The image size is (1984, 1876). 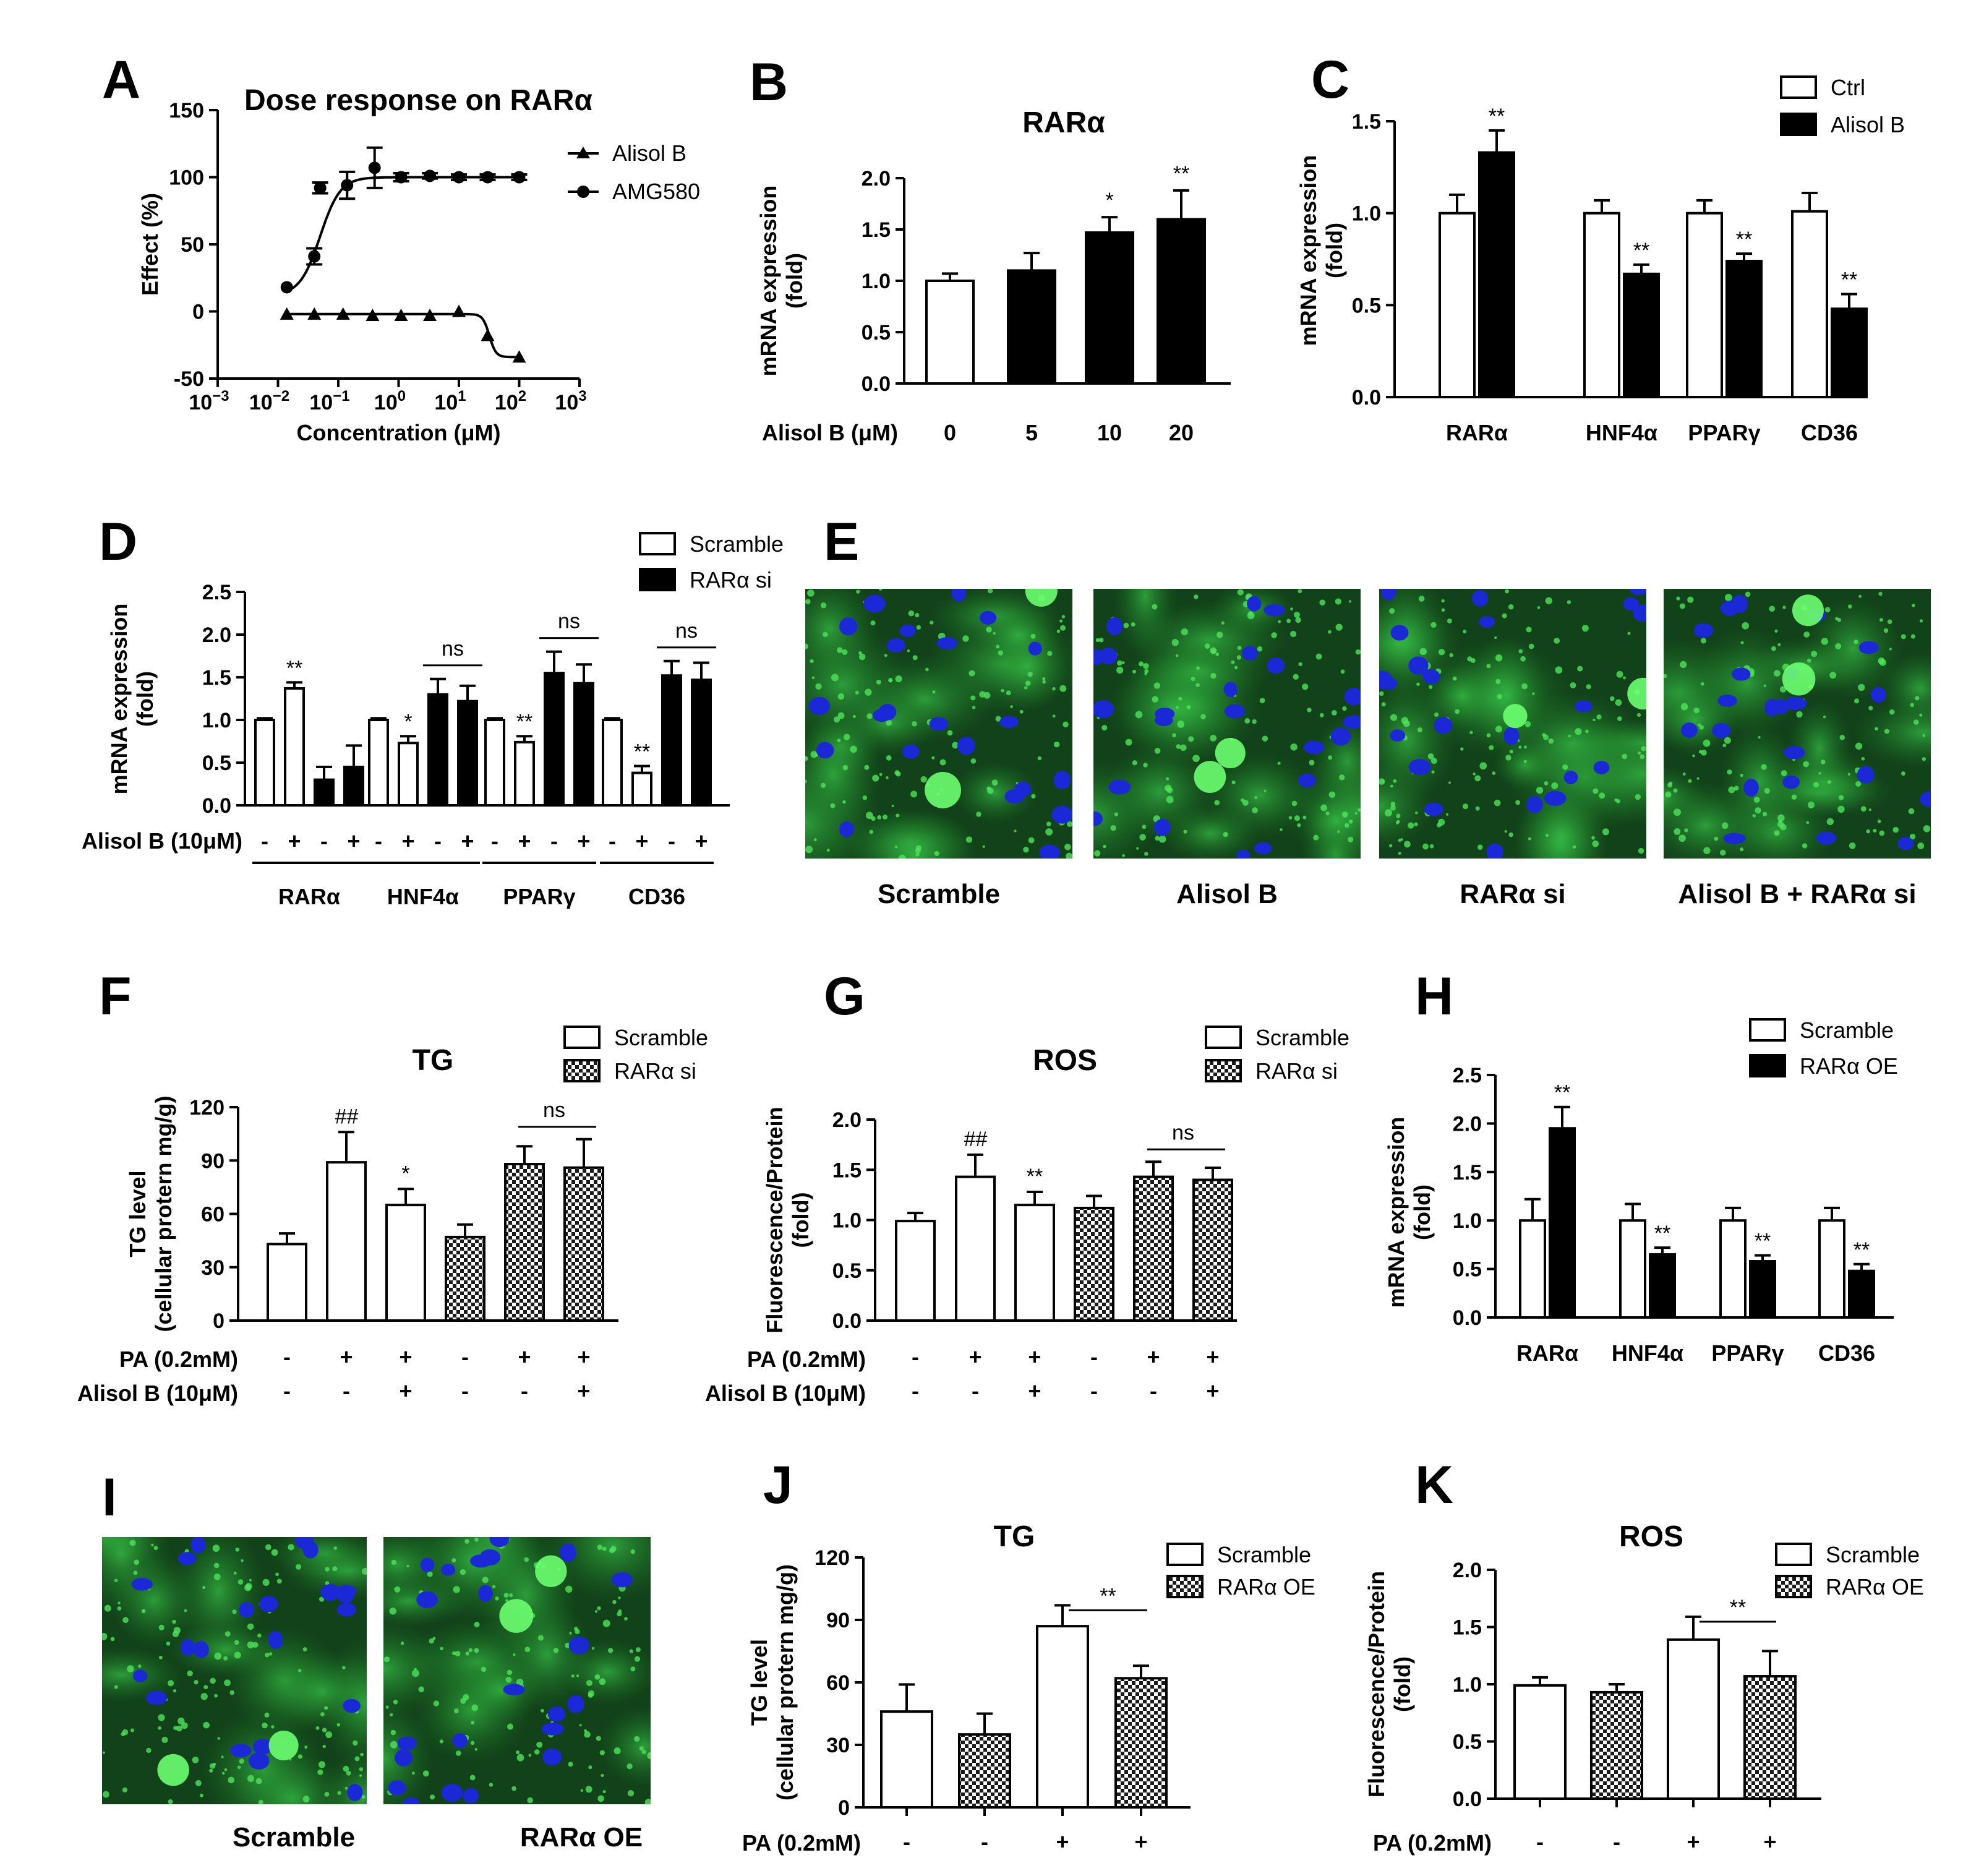 I want to click on panel-h-bar, so click(x=1733, y=1269).